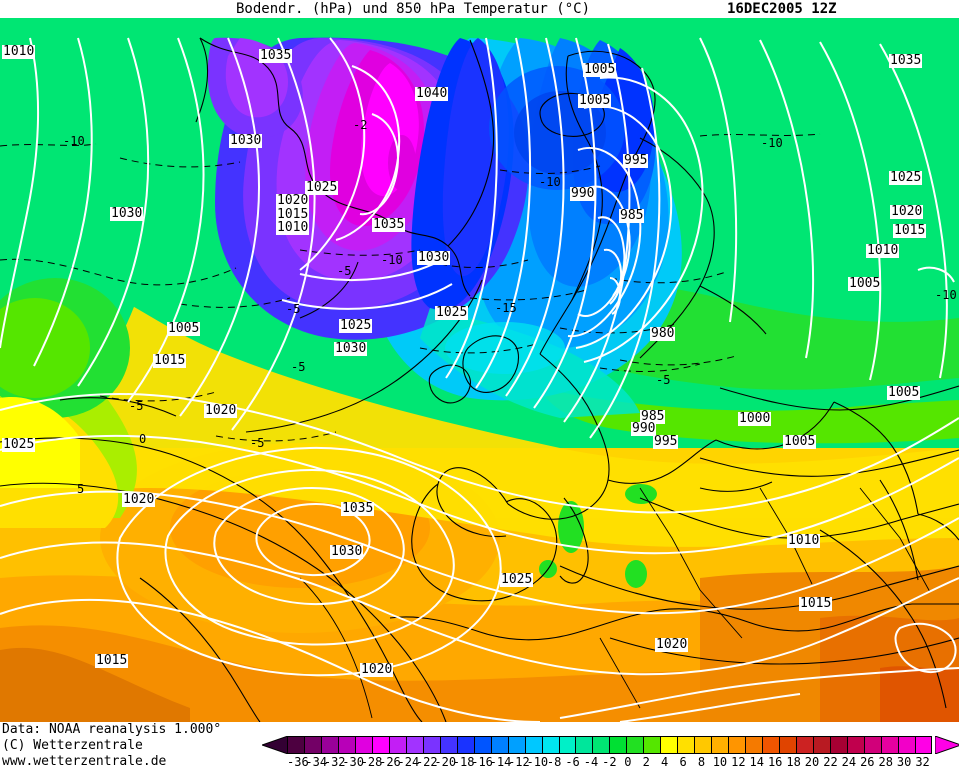 This screenshot has height=770, width=959. I want to click on colorbar-tick: 28, so click(885, 762).